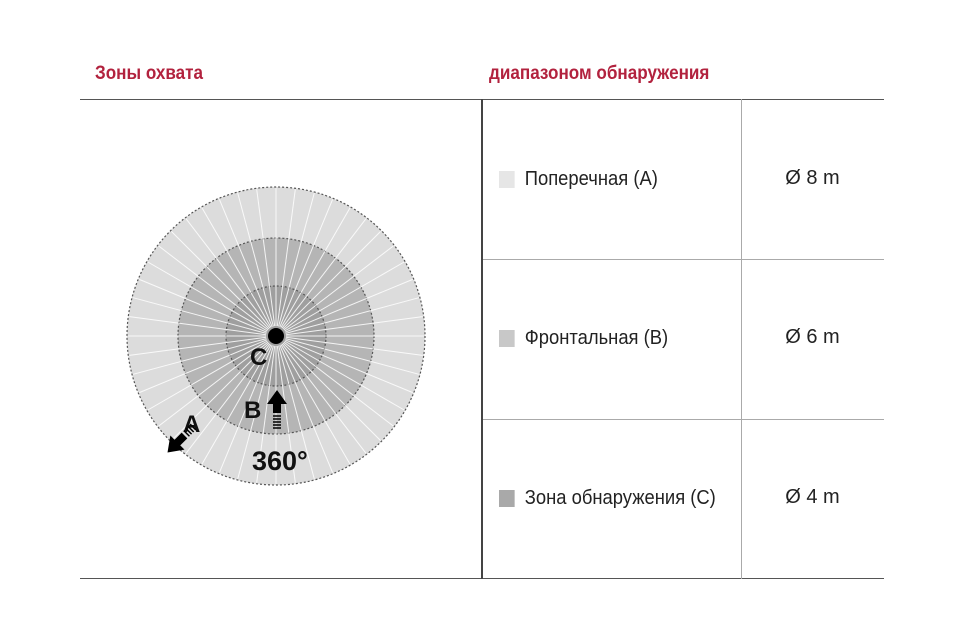 The width and height of the screenshot is (970, 636). What do you see at coordinates (258, 357) in the screenshot?
I see `zone-label-c: C` at bounding box center [258, 357].